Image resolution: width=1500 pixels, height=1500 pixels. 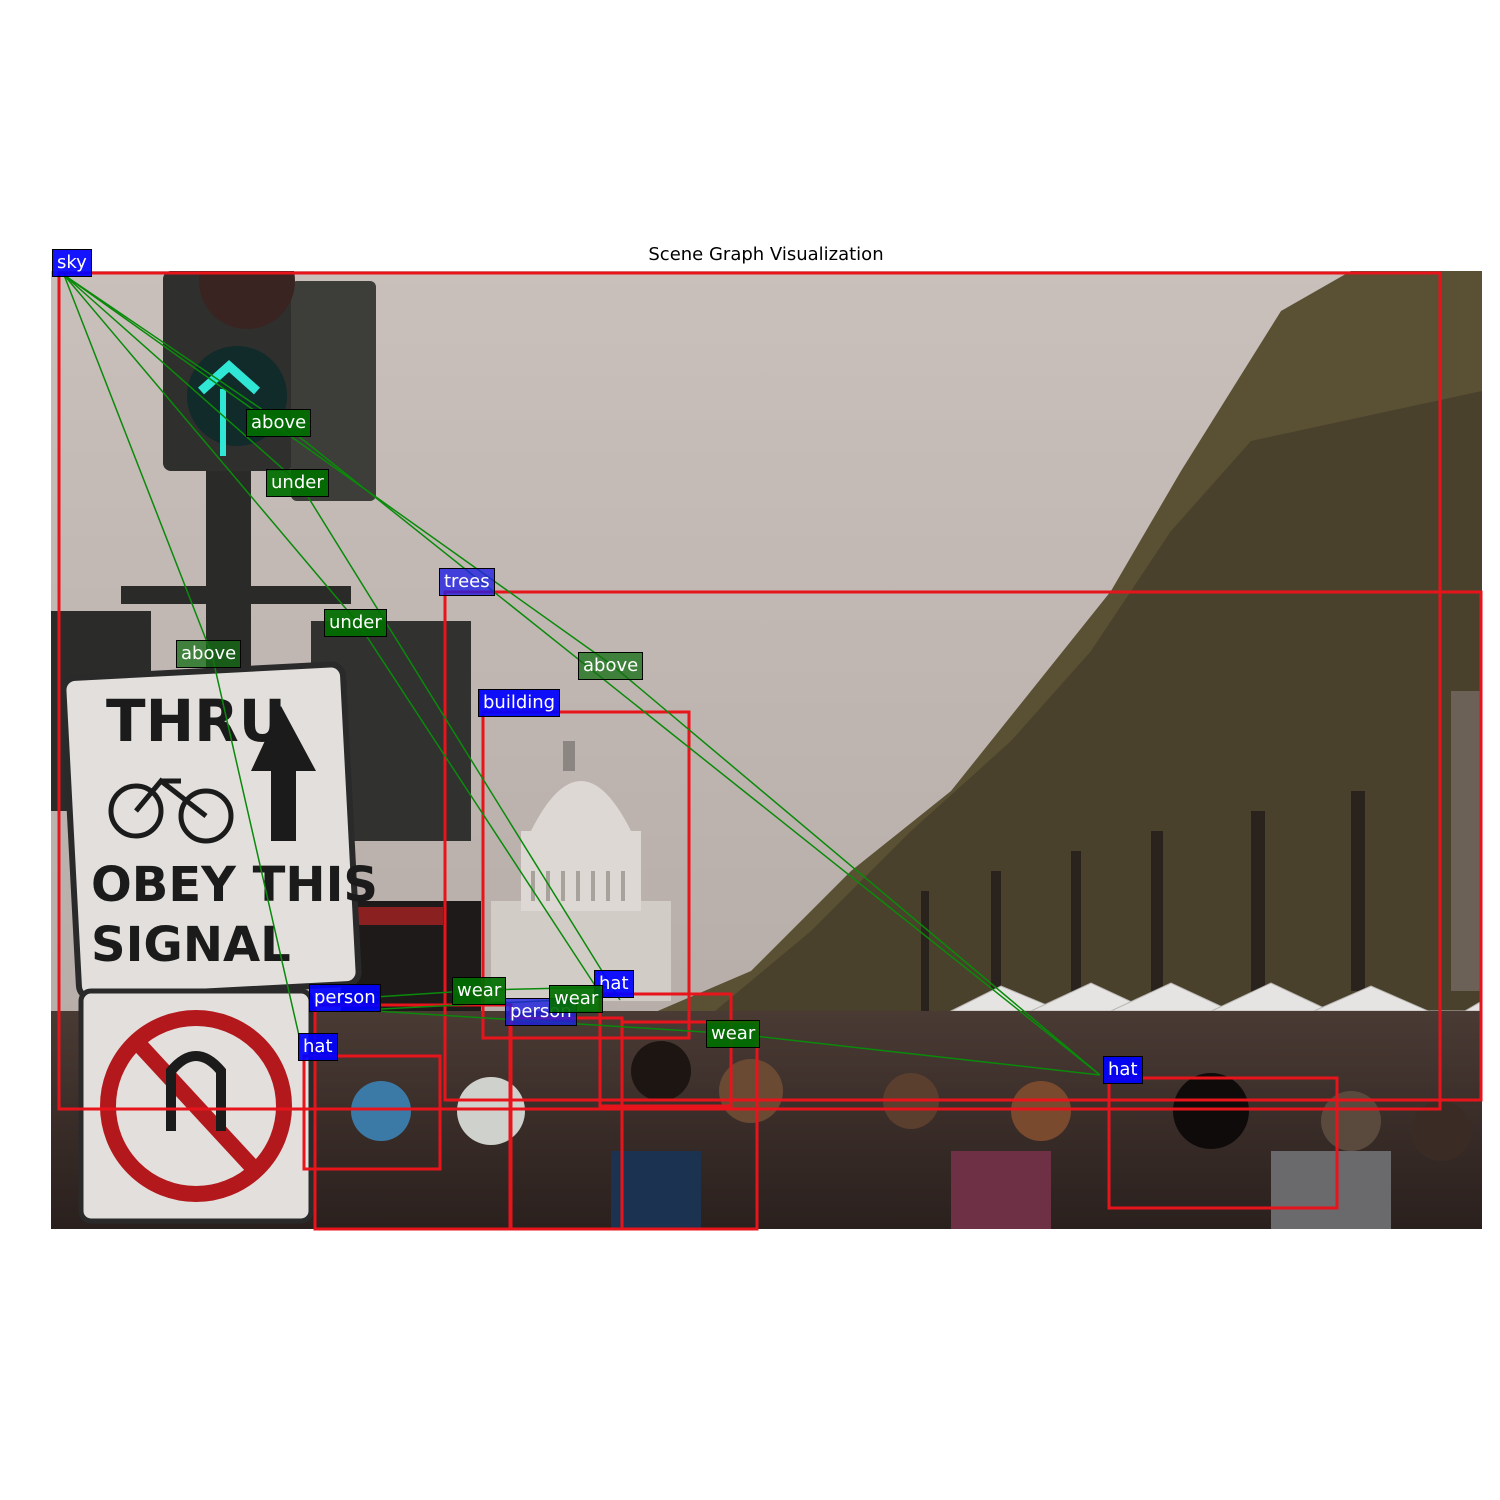 I want to click on sign-text-signal: SIGNAL, so click(x=191, y=945).